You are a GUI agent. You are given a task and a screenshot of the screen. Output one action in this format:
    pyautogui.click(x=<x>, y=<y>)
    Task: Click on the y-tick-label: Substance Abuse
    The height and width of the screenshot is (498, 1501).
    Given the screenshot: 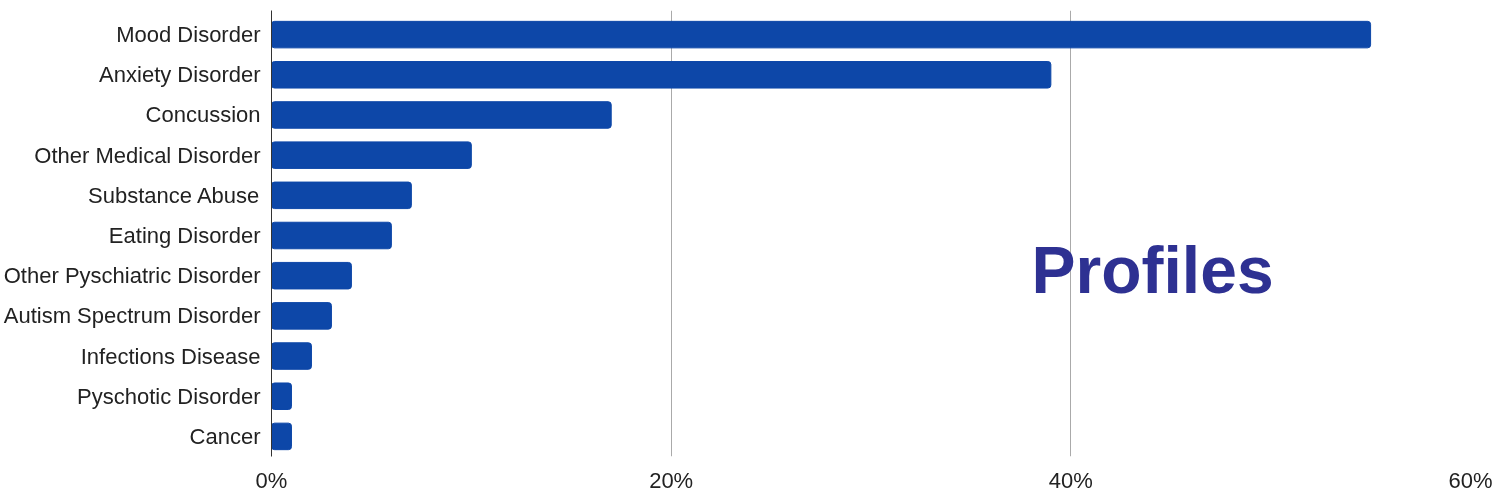 What is the action you would take?
    pyautogui.click(x=174, y=195)
    